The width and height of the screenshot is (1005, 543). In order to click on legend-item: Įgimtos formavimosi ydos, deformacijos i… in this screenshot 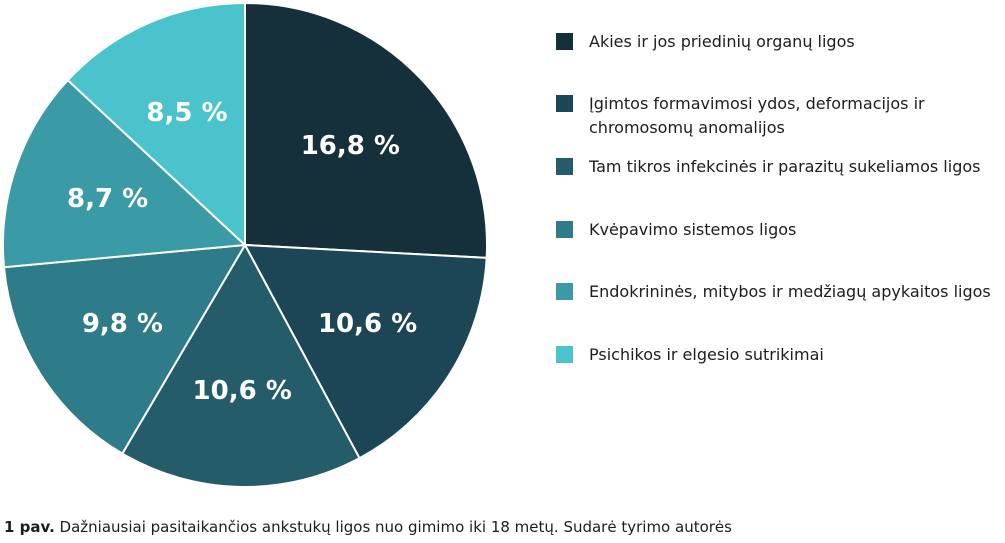, I will do `click(780, 116)`.